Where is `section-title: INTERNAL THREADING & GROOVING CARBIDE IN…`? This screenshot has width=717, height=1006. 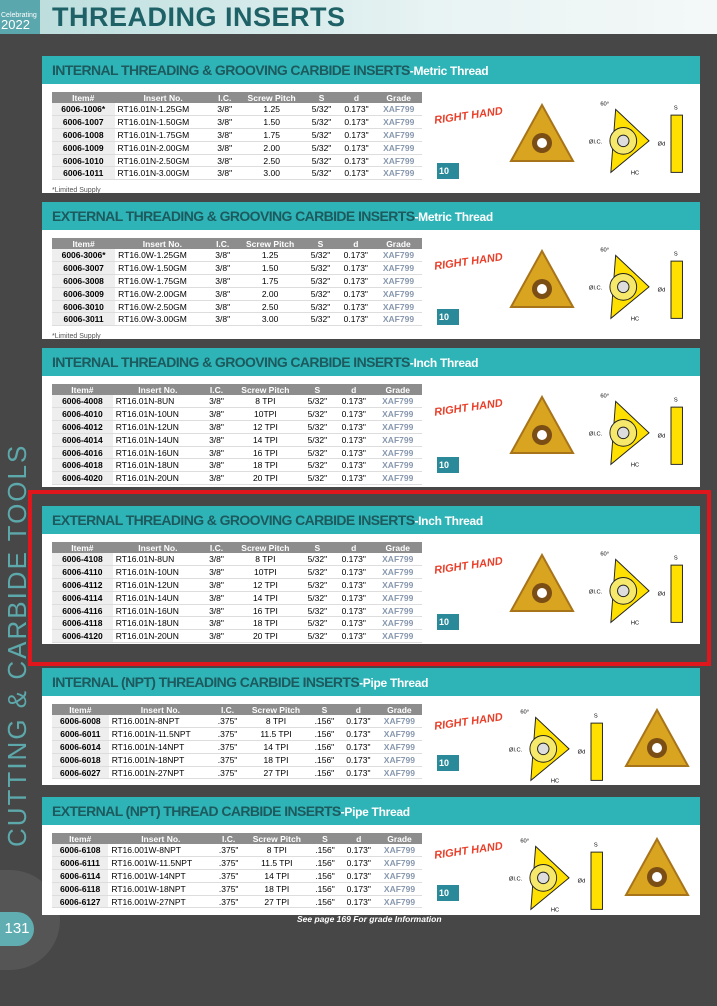
section-title: INTERNAL THREADING & GROOVING CARBIDE IN… is located at coordinates (231, 362).